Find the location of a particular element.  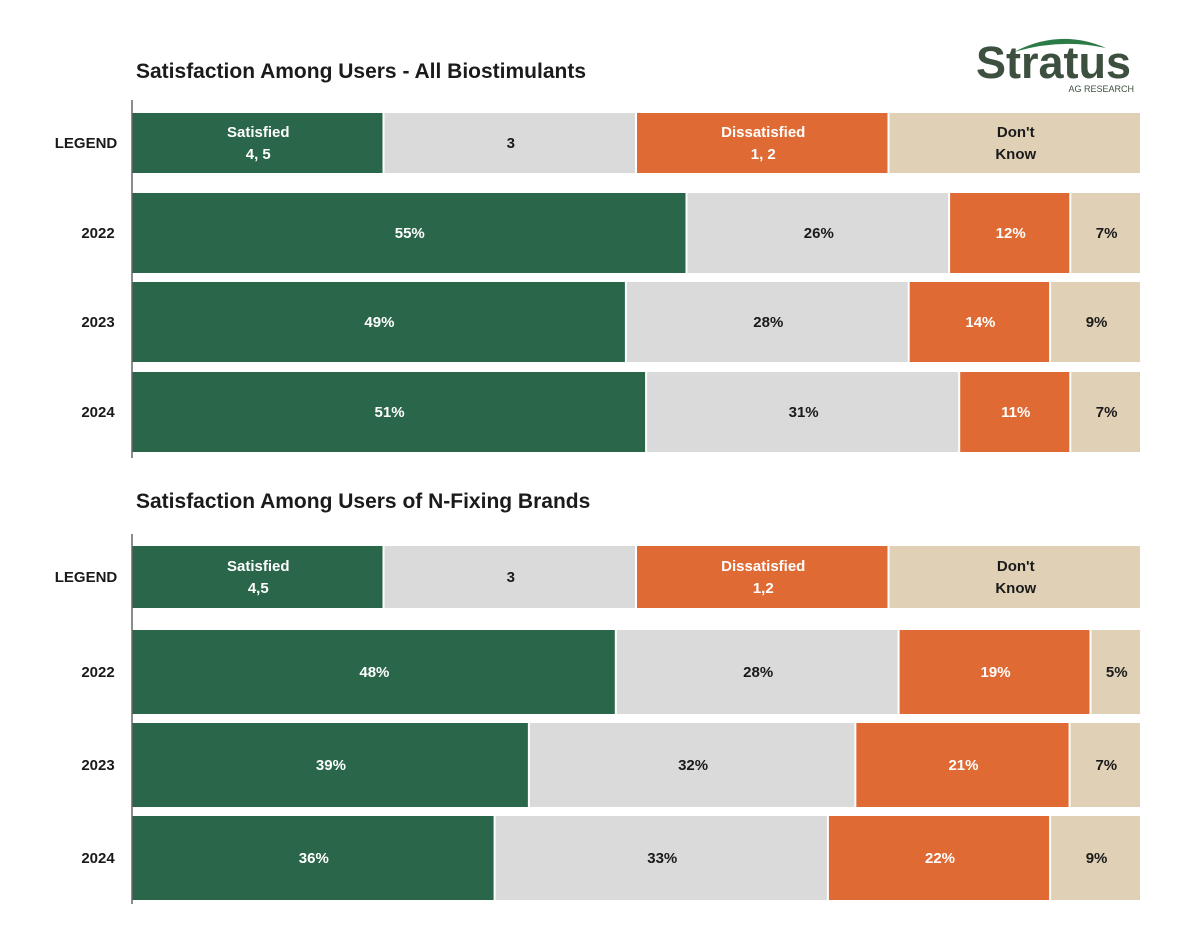

data-label-neutral: 26% is located at coordinates (819, 233).